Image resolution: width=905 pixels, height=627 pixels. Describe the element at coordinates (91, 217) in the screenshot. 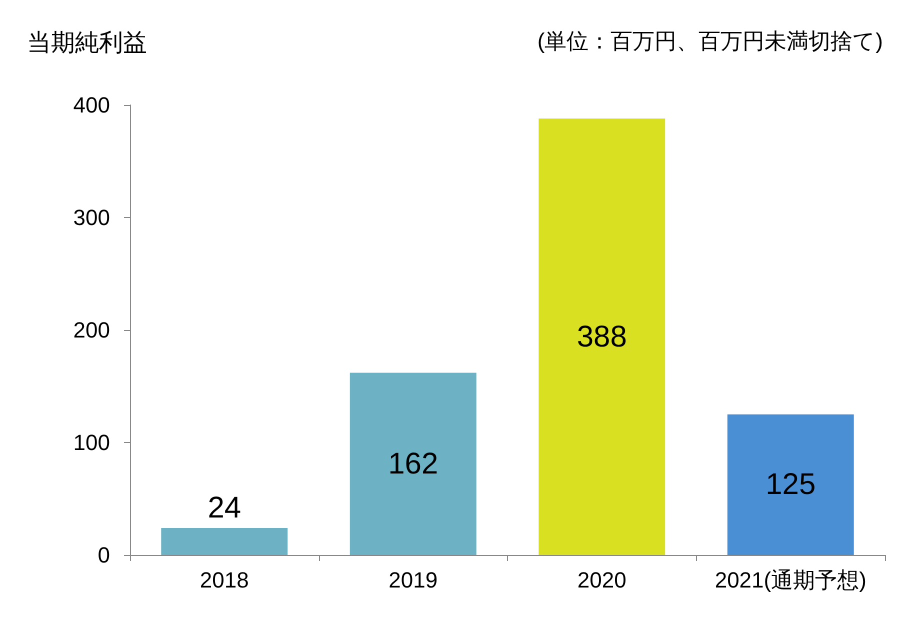

I see `y-tick-label: 300` at that location.